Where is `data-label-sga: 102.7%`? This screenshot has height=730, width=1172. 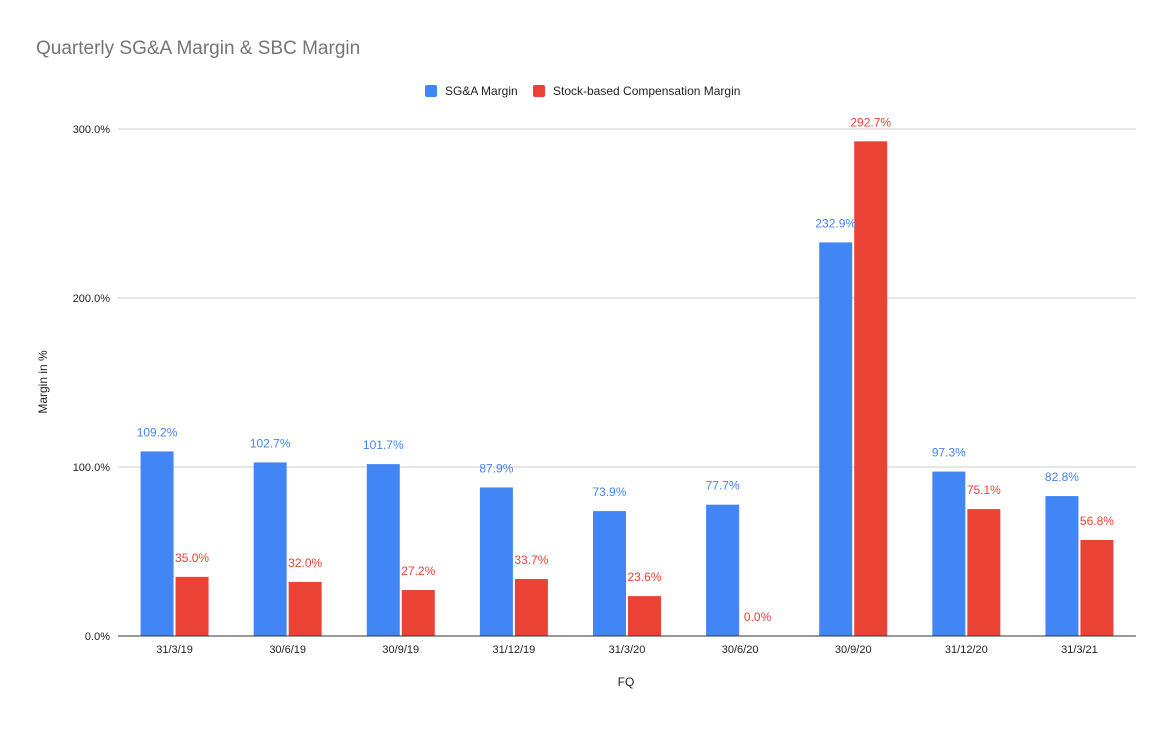
data-label-sga: 102.7% is located at coordinates (270, 443).